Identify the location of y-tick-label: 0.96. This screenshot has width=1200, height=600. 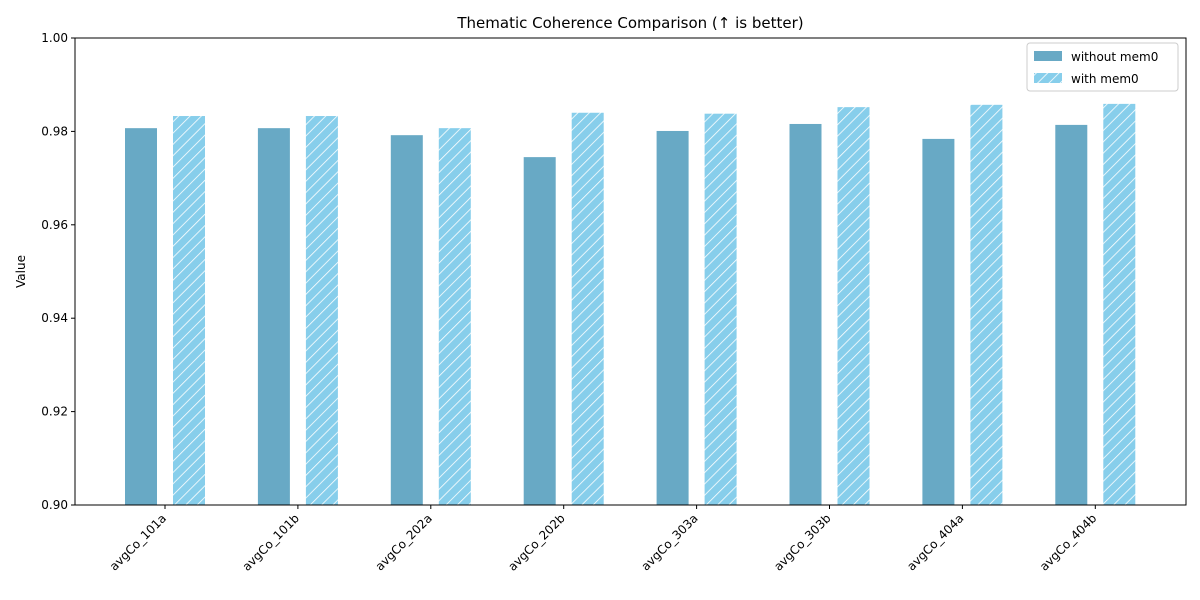
(54, 225).